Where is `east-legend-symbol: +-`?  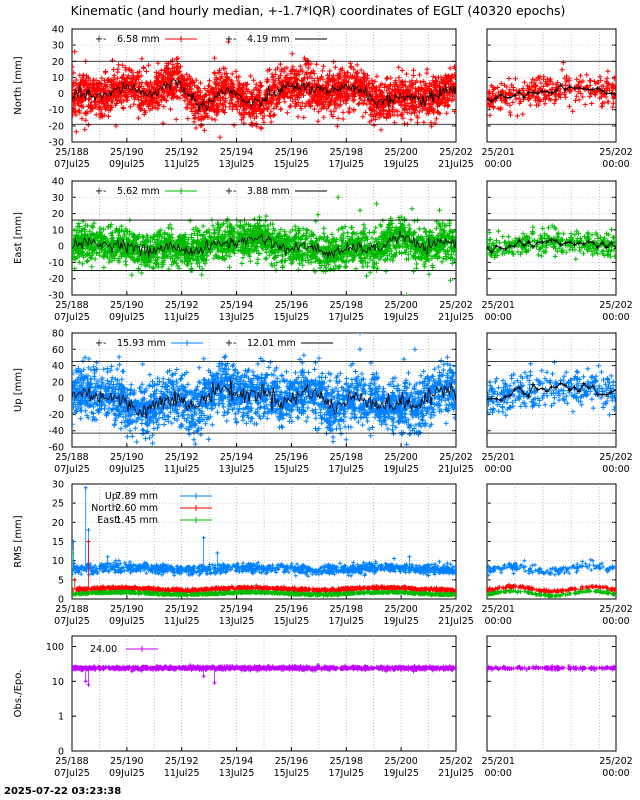
east-legend-symbol: +- is located at coordinates (230, 191).